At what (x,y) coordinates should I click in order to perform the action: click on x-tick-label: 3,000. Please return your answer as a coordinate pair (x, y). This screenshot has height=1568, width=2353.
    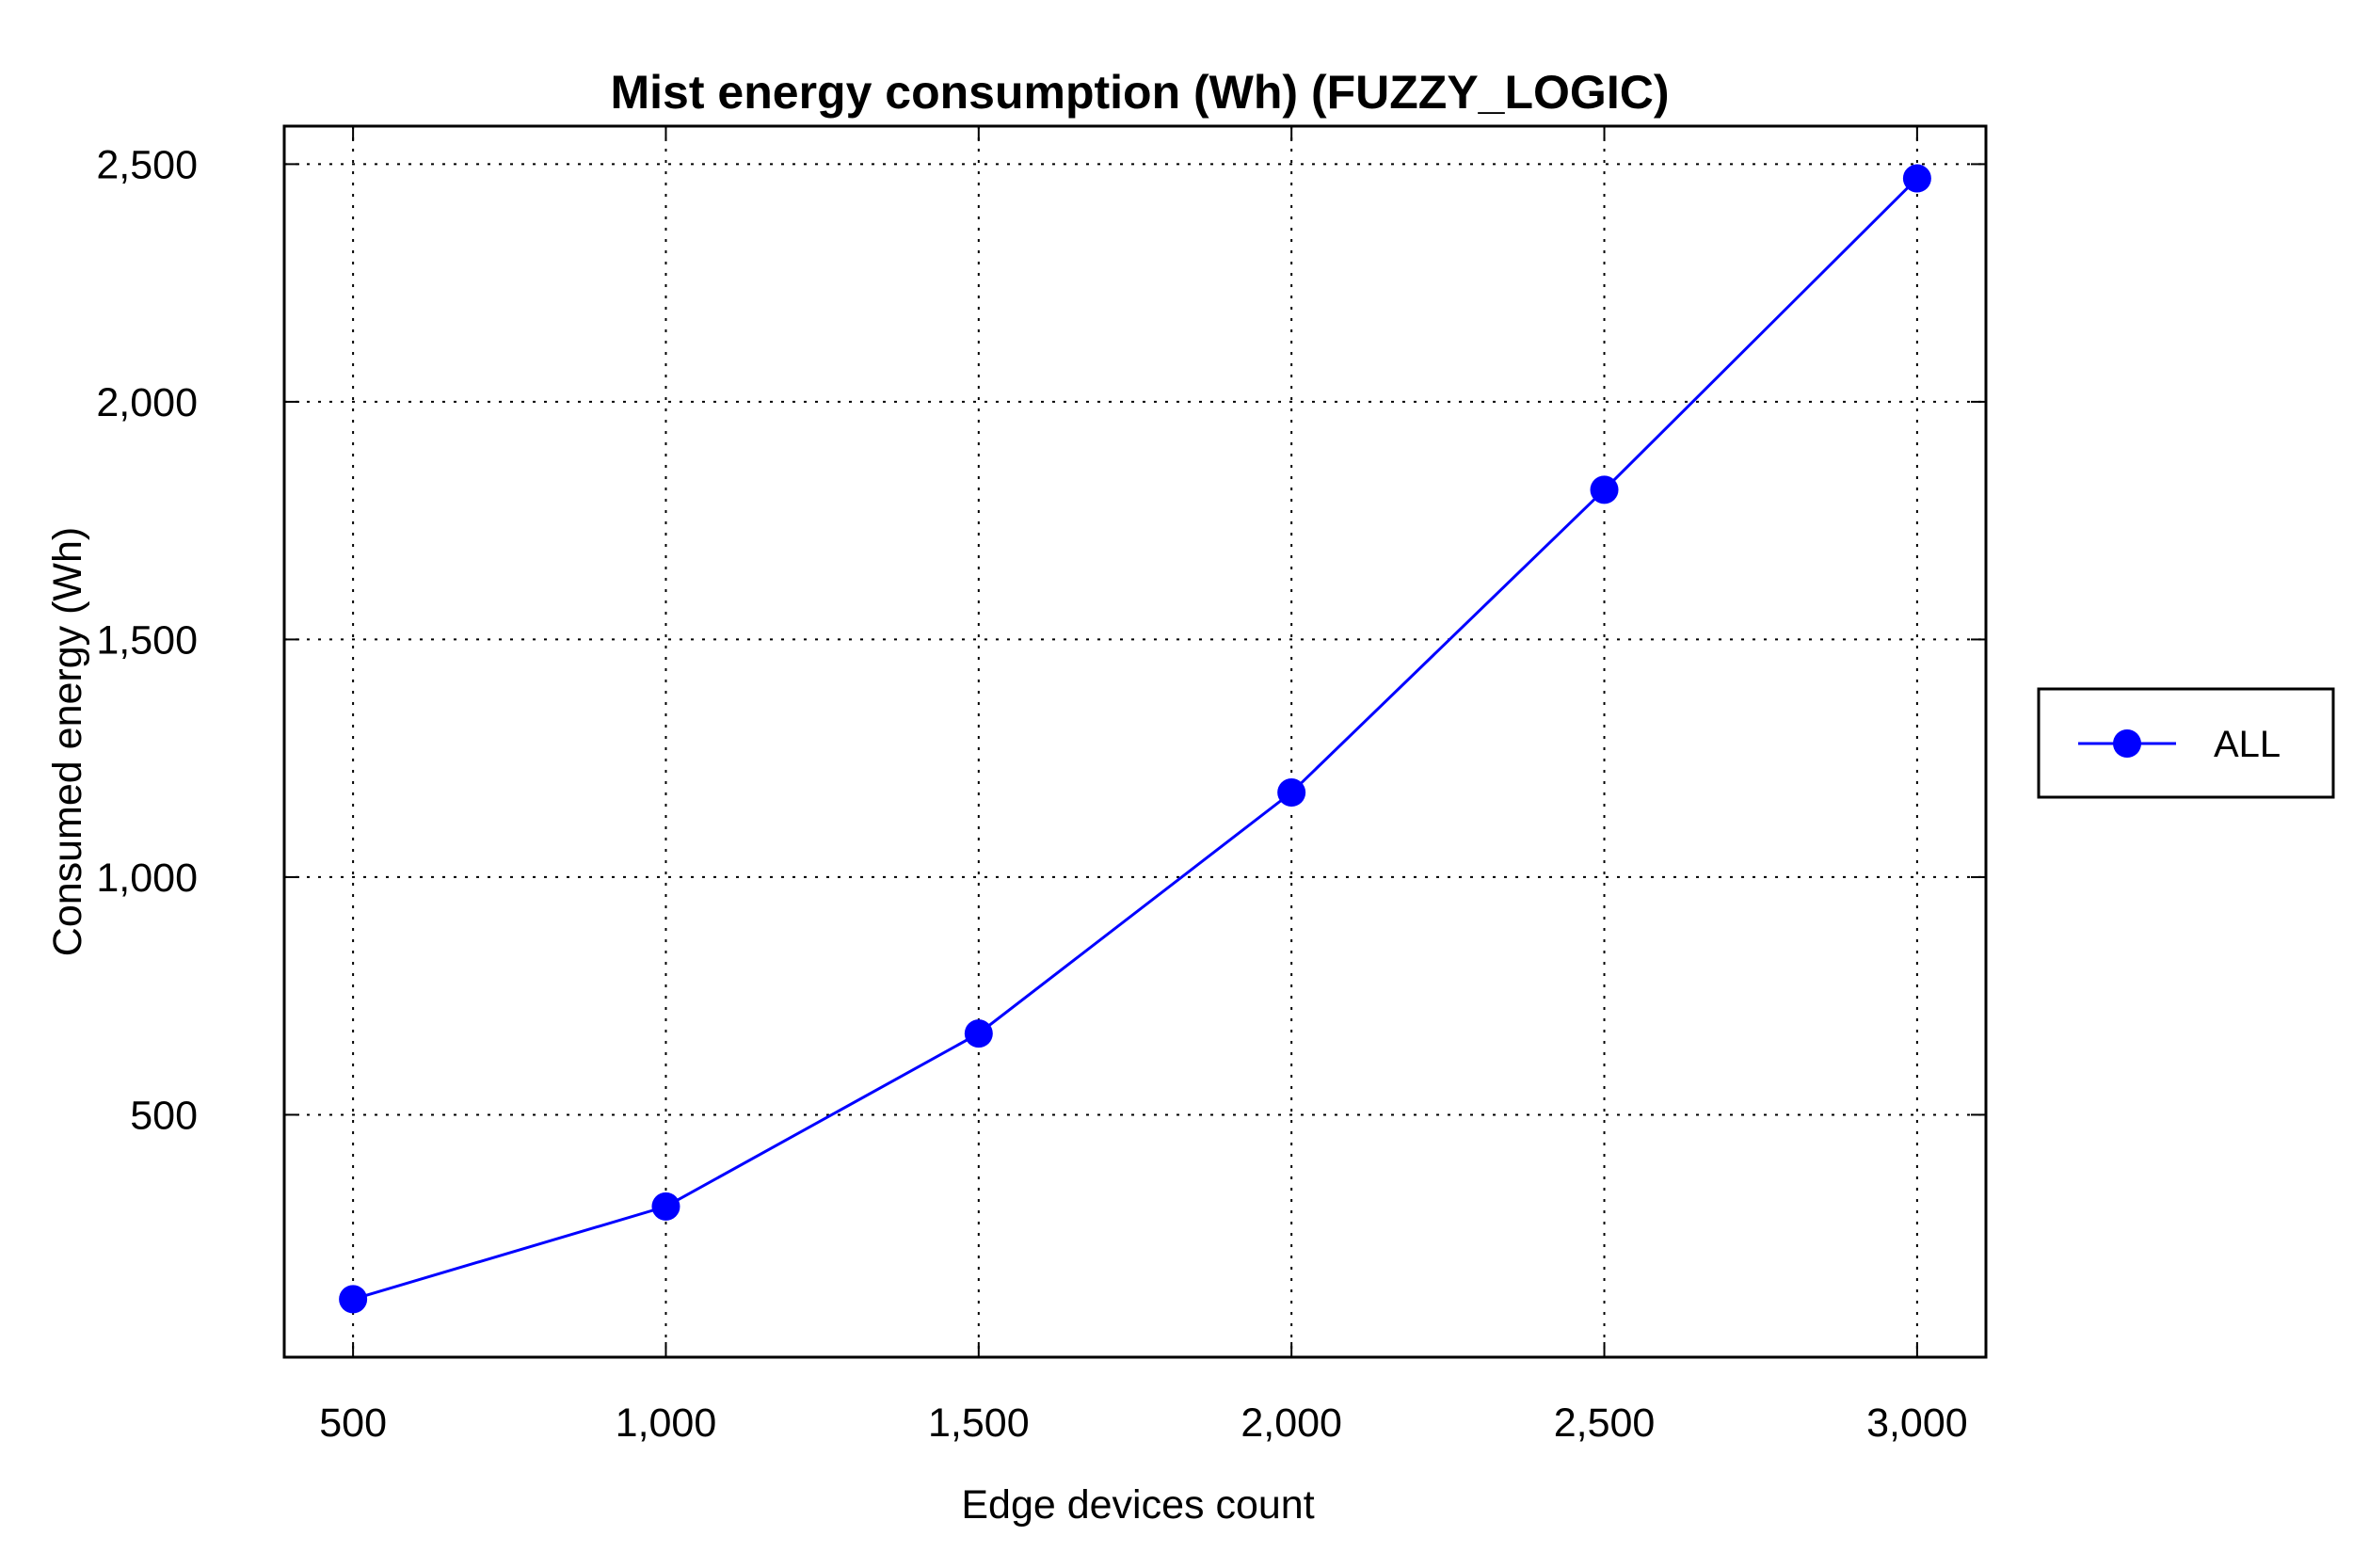
    Looking at the image, I should click on (1917, 1423).